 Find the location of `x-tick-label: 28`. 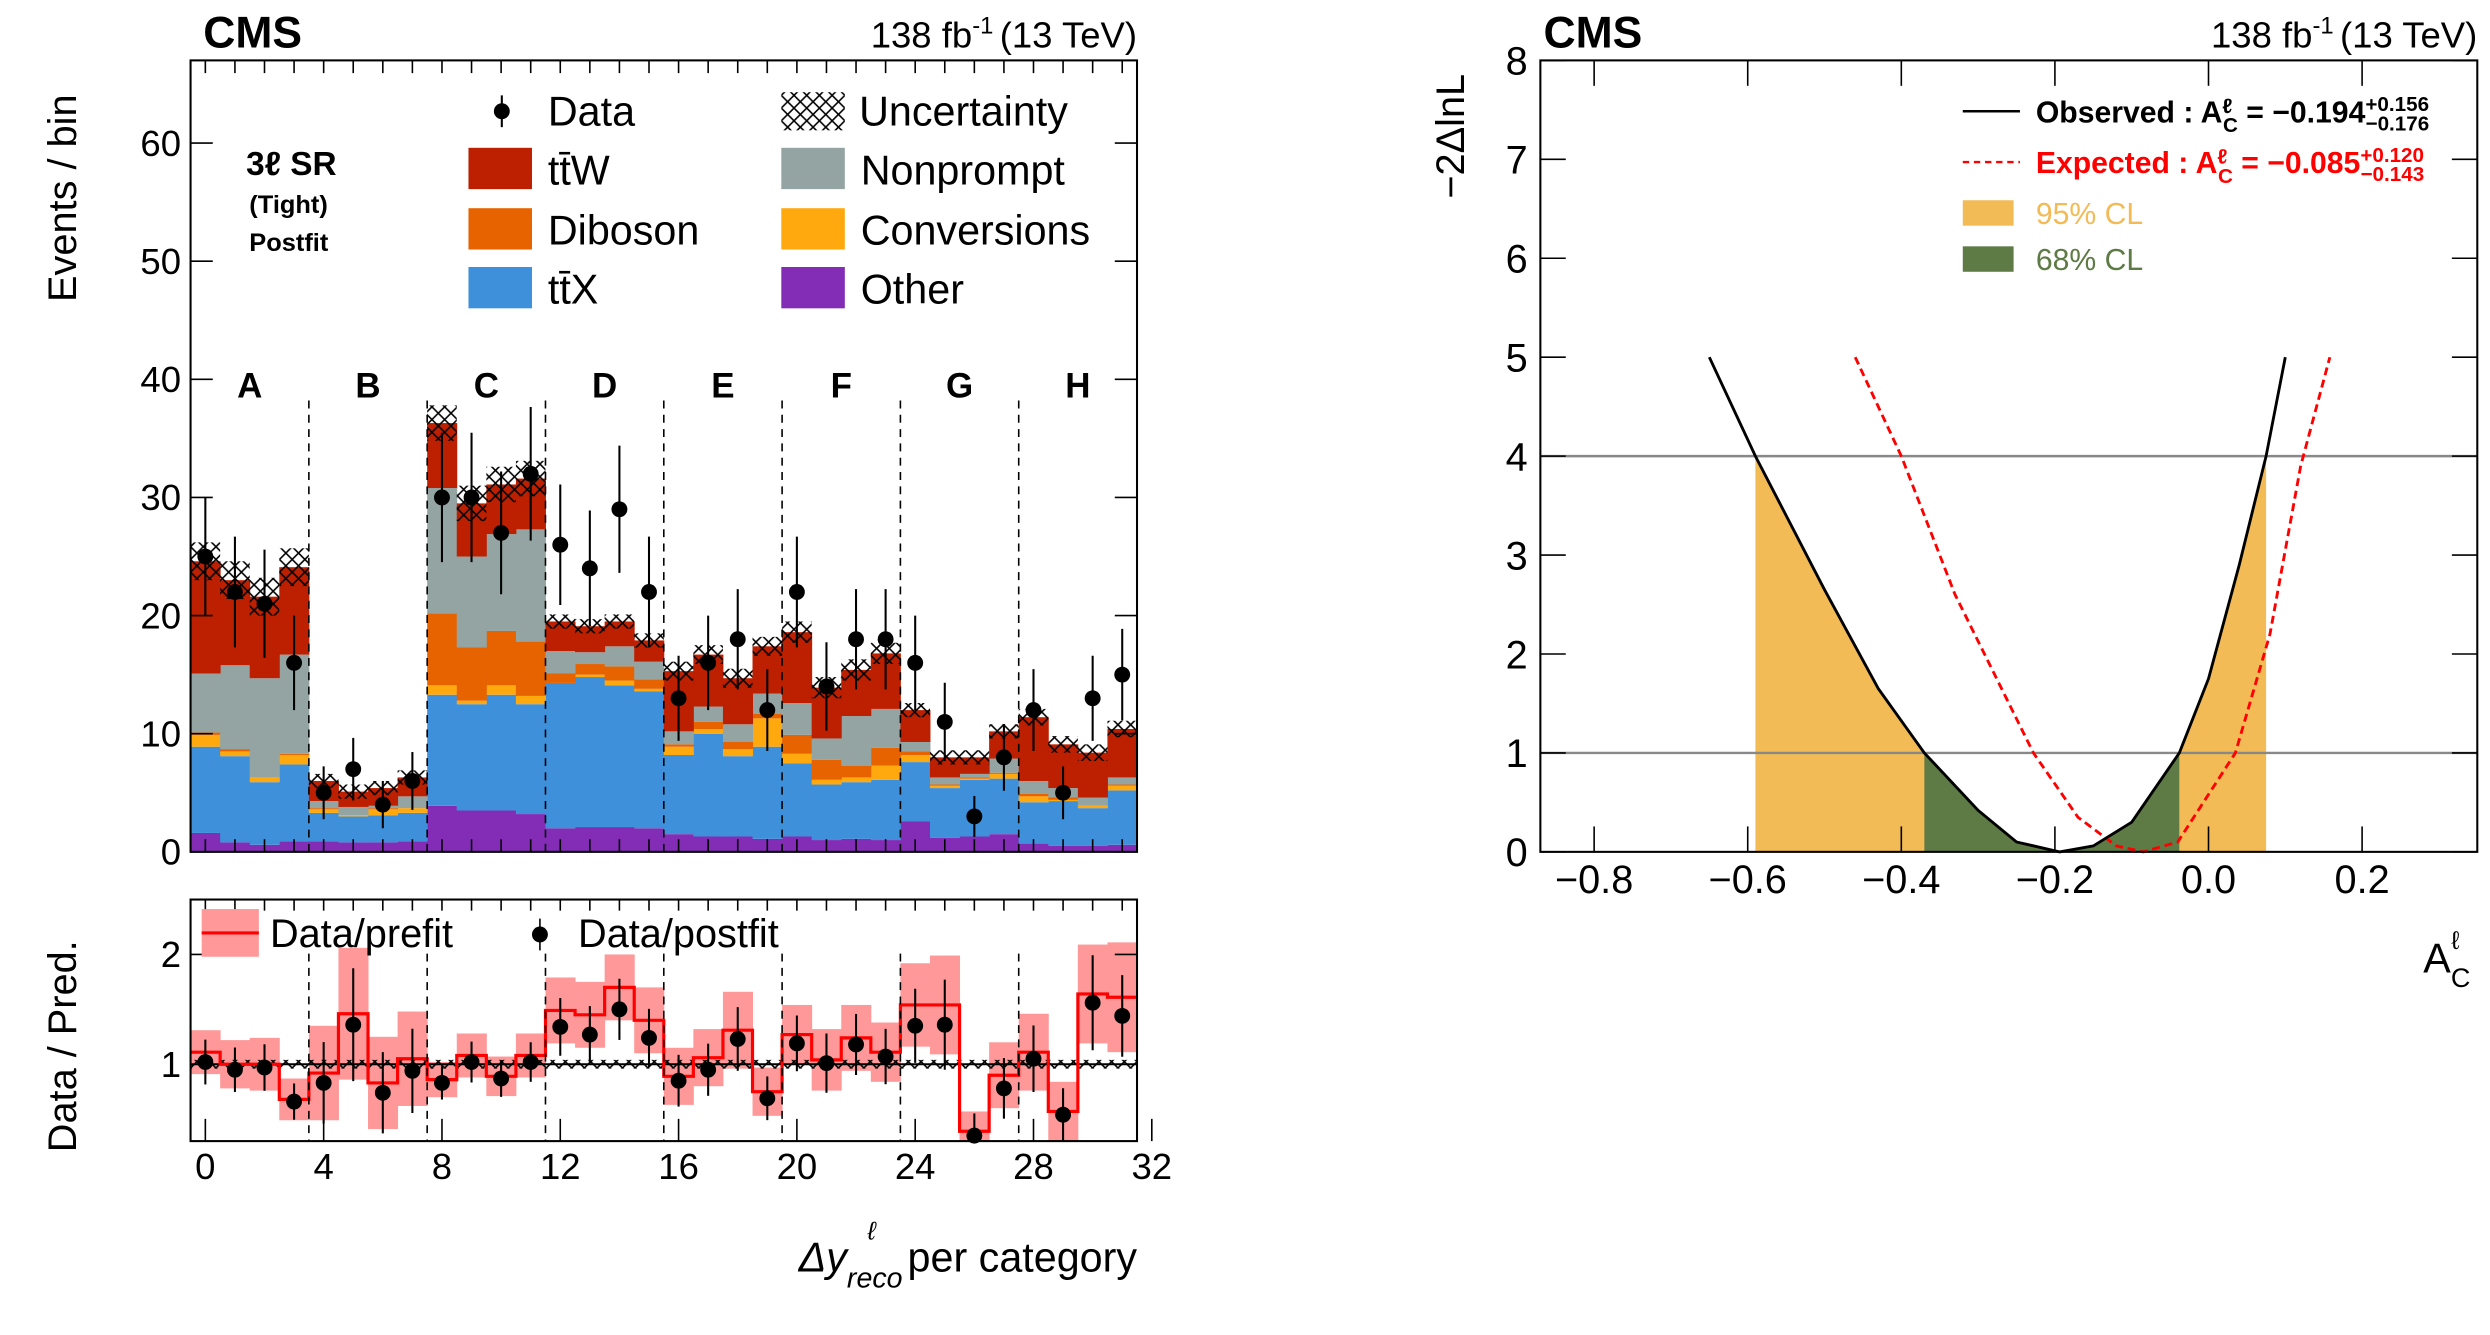

x-tick-label: 28 is located at coordinates (1033, 1166).